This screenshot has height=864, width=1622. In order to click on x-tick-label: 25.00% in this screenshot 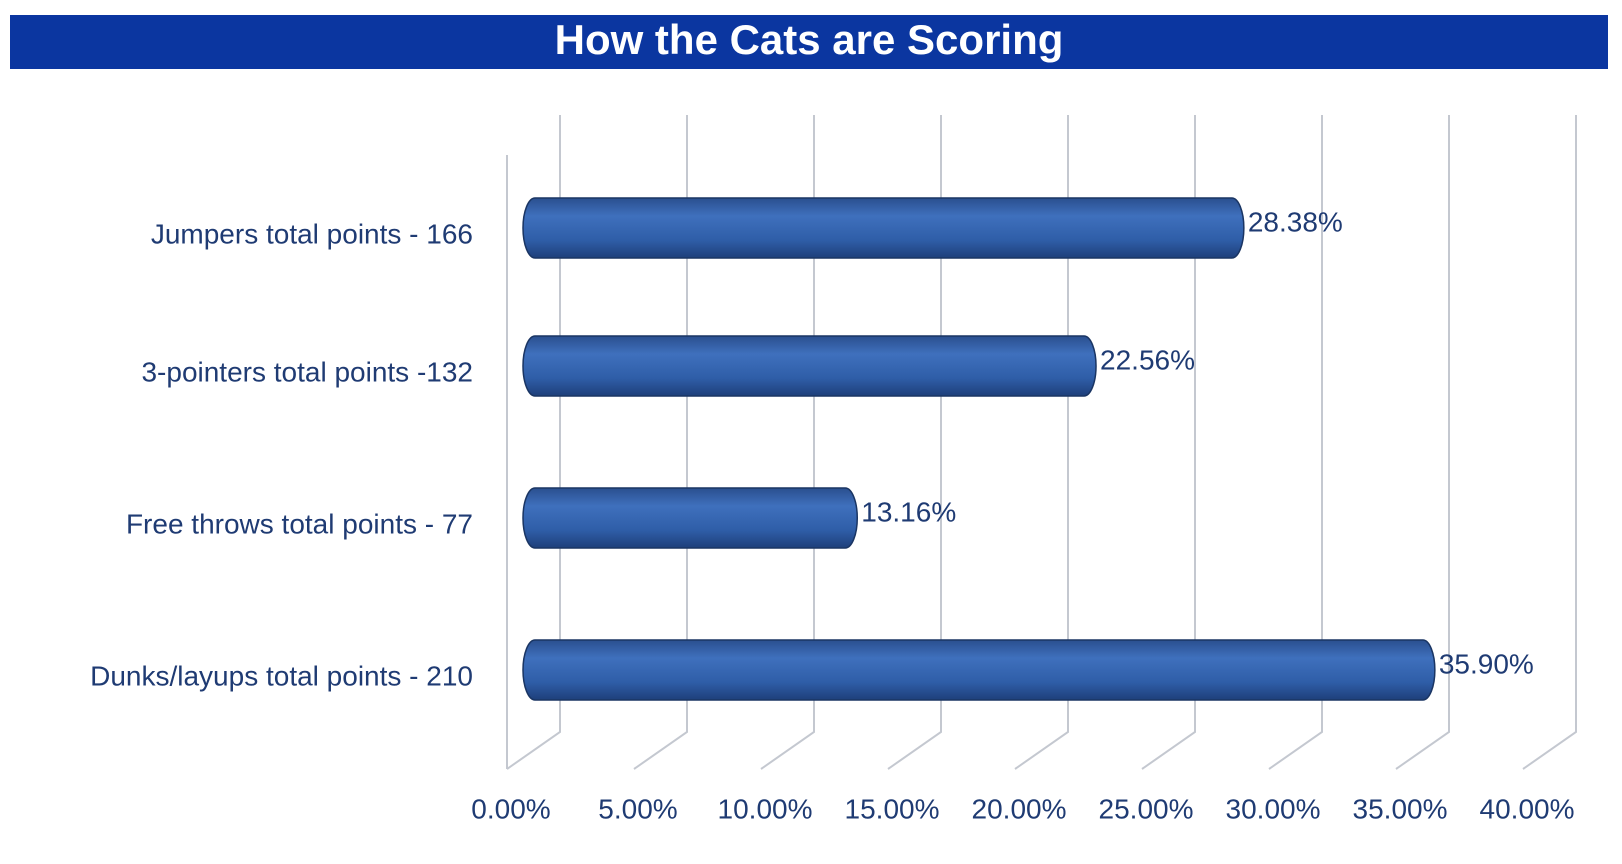, I will do `click(1146, 808)`.